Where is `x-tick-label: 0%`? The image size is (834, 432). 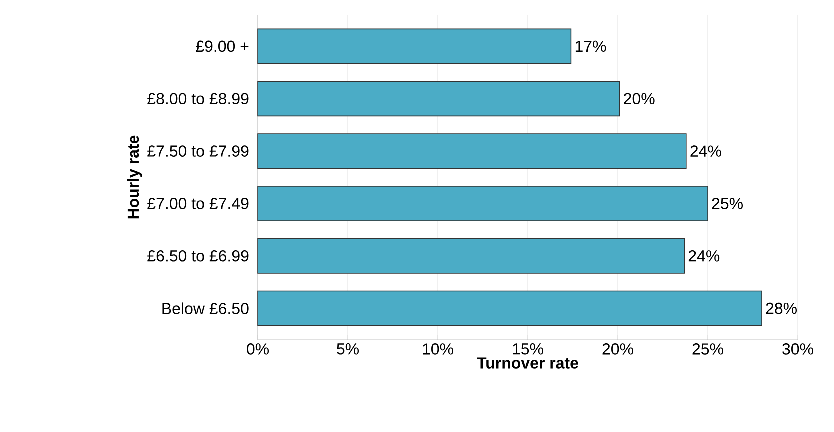 x-tick-label: 0% is located at coordinates (258, 349).